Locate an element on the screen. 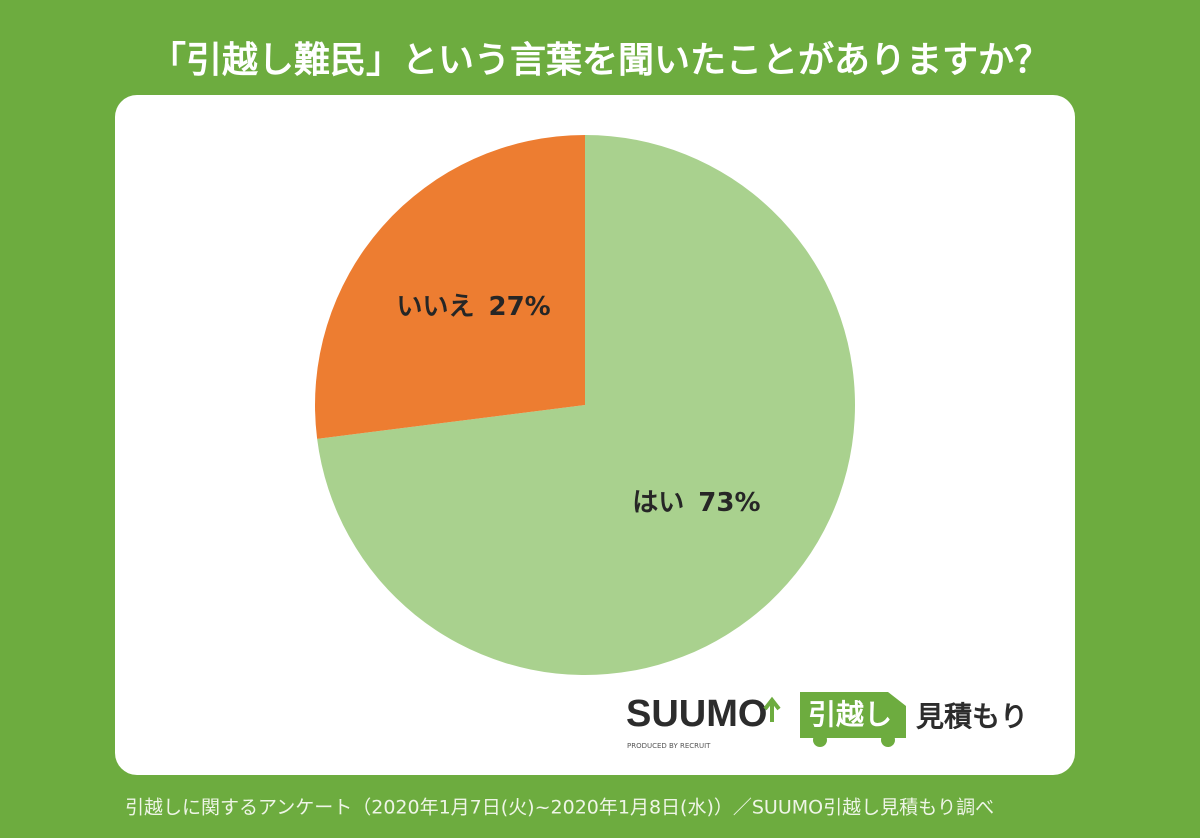 This screenshot has height=838, width=1200. logo: SUUMO 引越し 見積もり PRODUCED BY RECRUIT is located at coordinates (827, 721).